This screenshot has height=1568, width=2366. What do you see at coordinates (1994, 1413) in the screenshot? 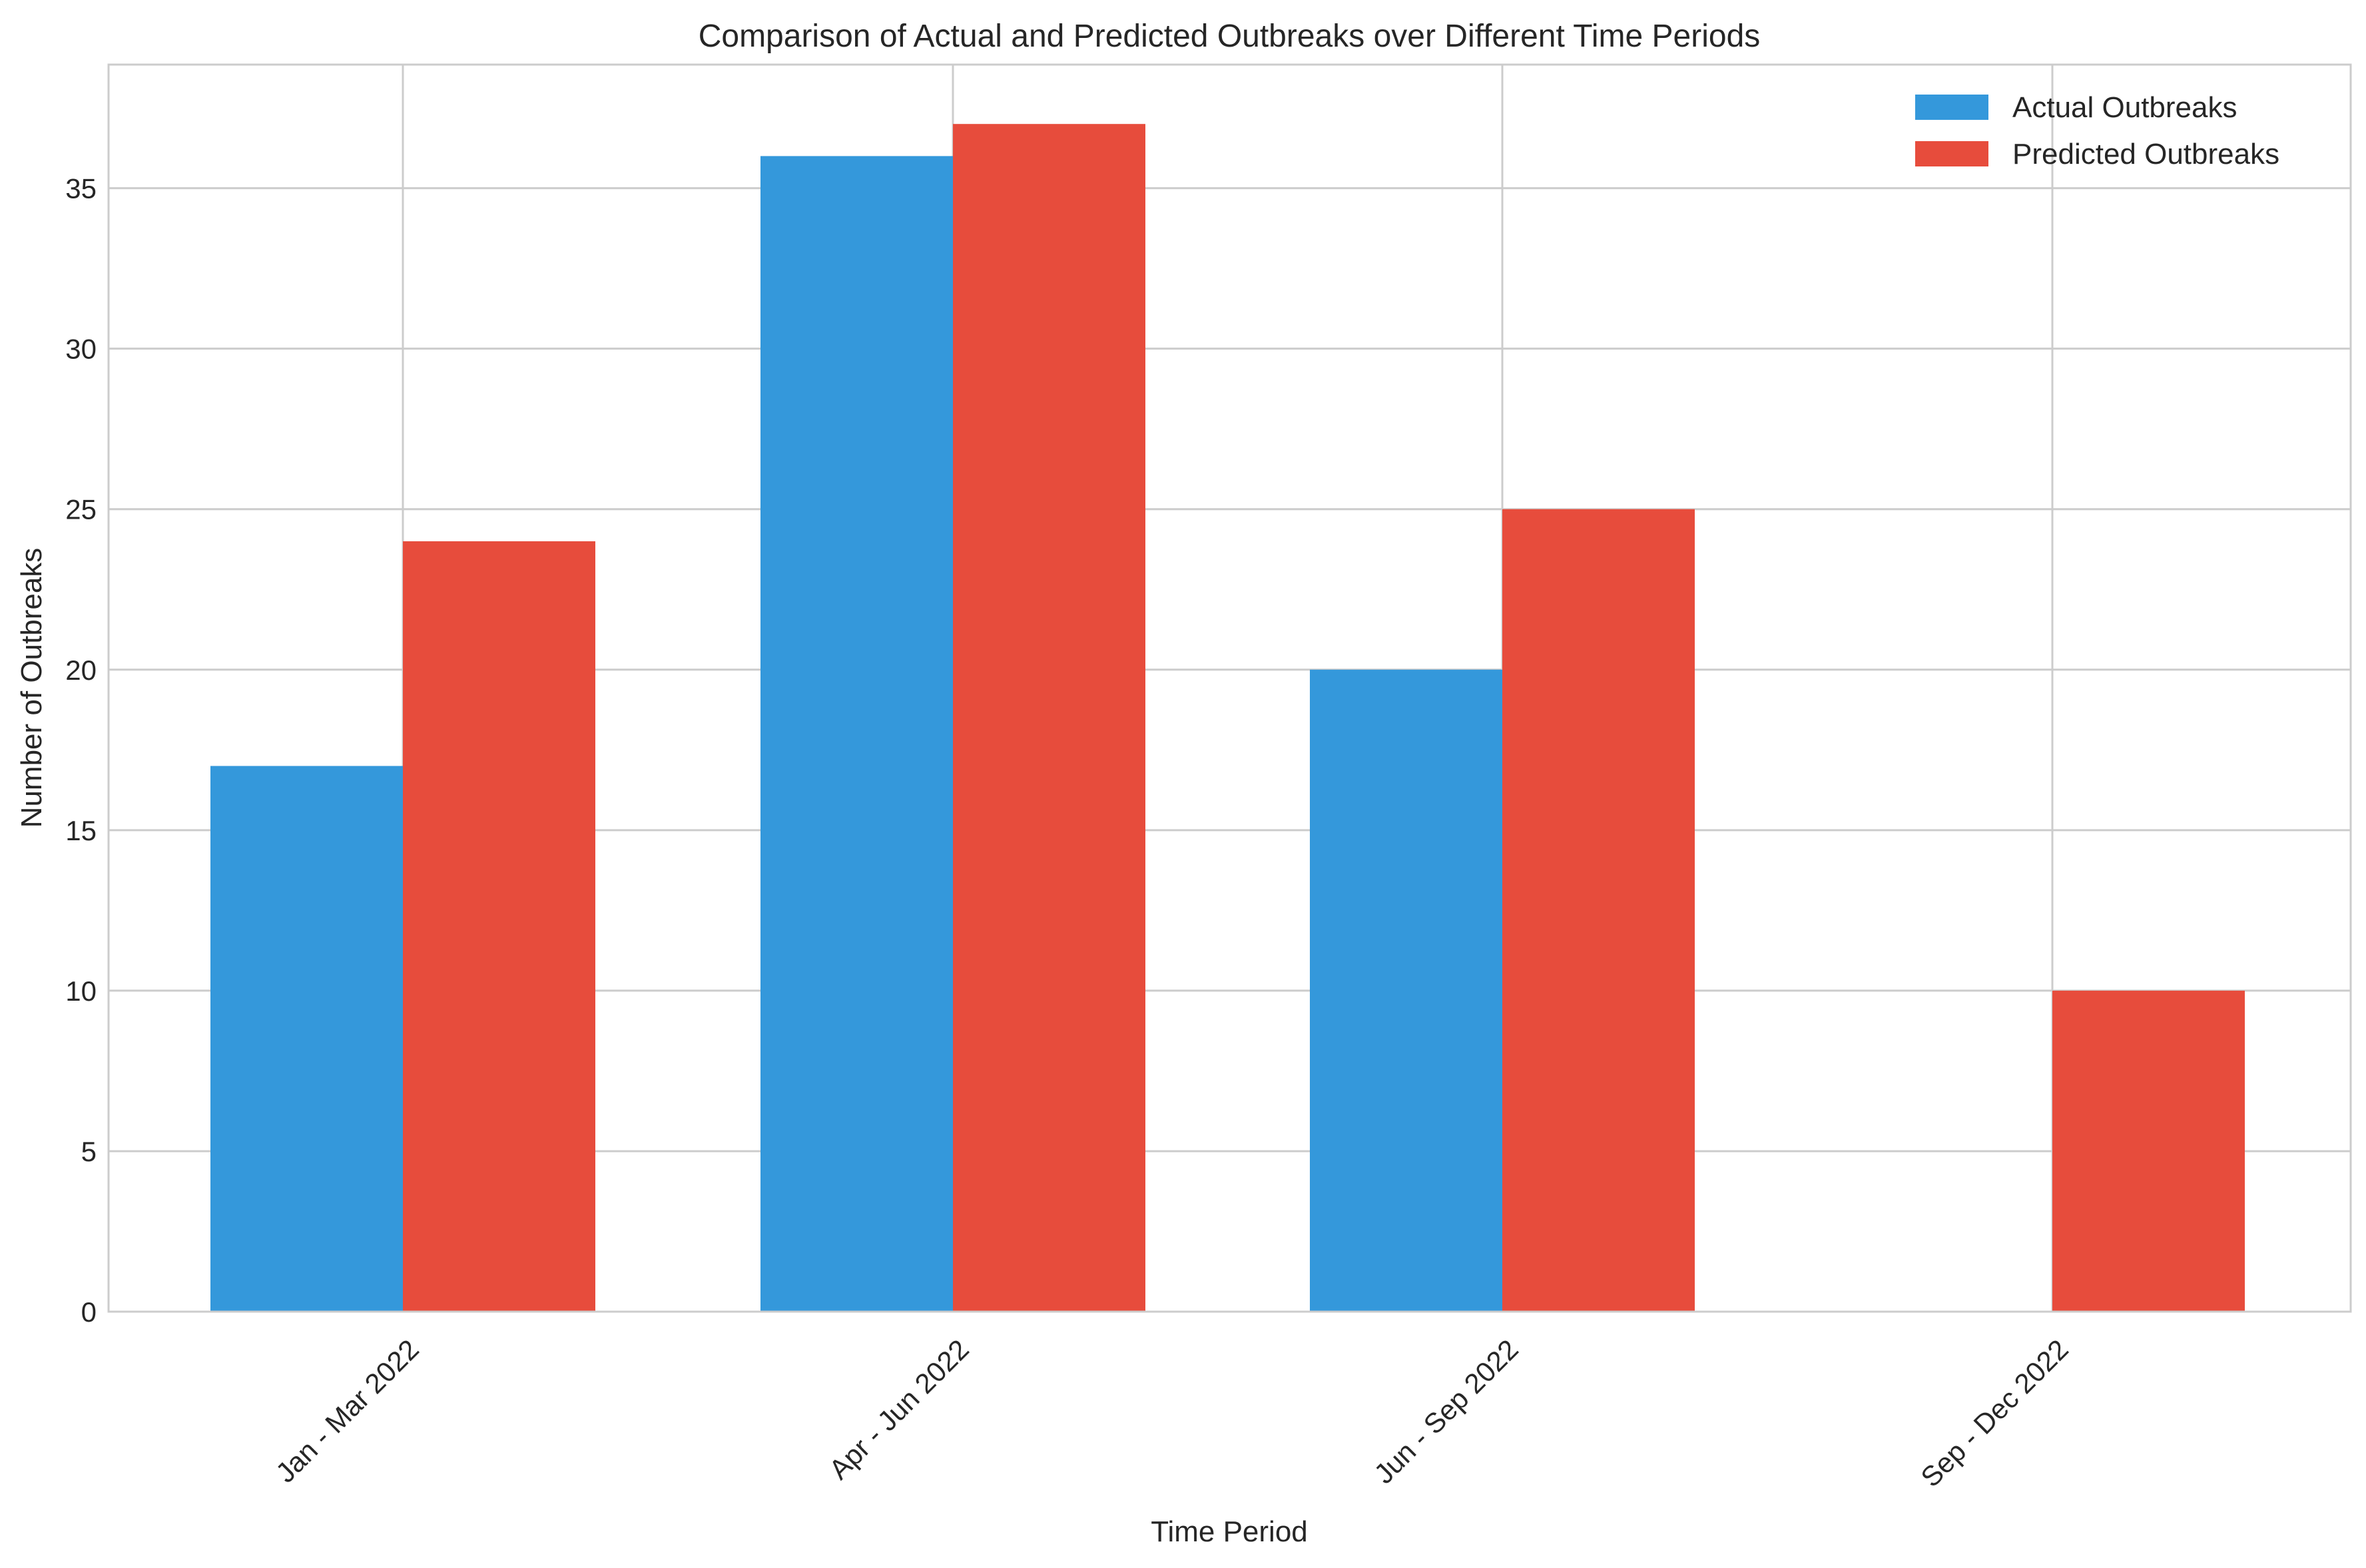
I see `x-tick-label: Sep - Dec 2022` at bounding box center [1994, 1413].